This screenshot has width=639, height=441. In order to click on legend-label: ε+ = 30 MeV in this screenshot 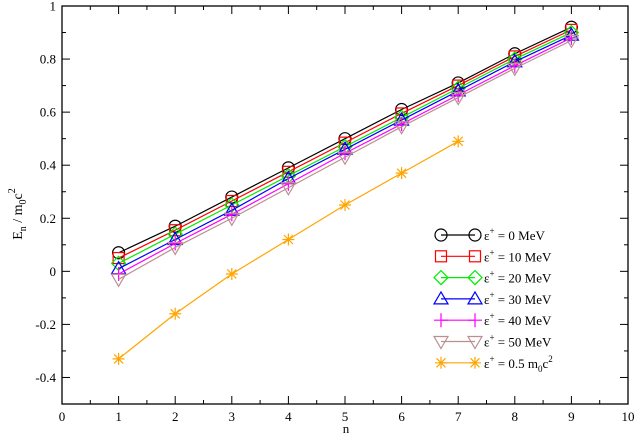, I will do `click(518, 298)`.